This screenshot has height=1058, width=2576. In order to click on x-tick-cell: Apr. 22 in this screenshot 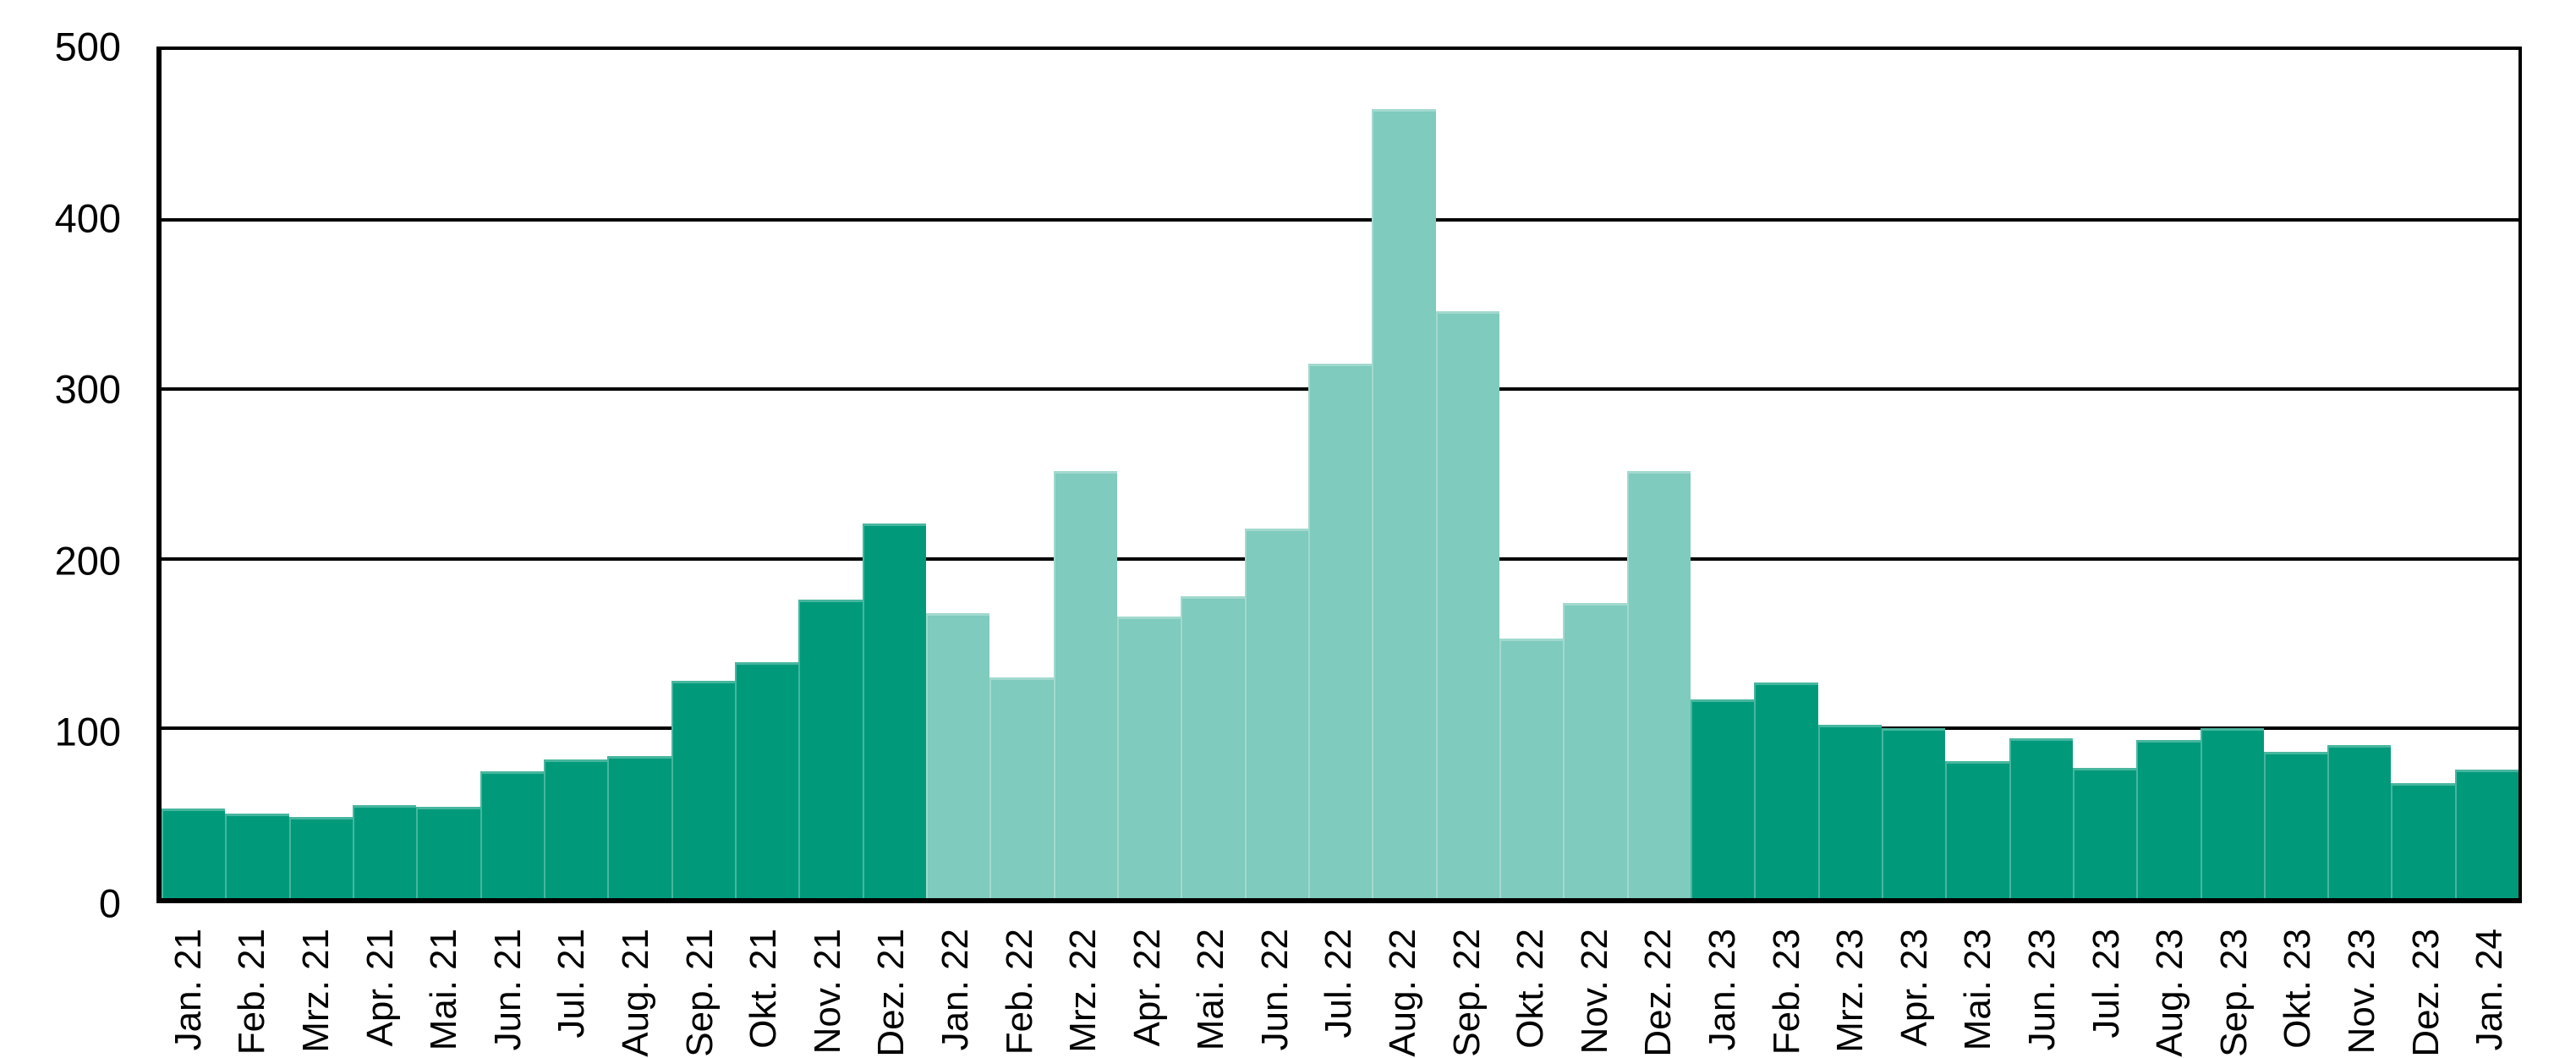, I will do `click(1147, 983)`.